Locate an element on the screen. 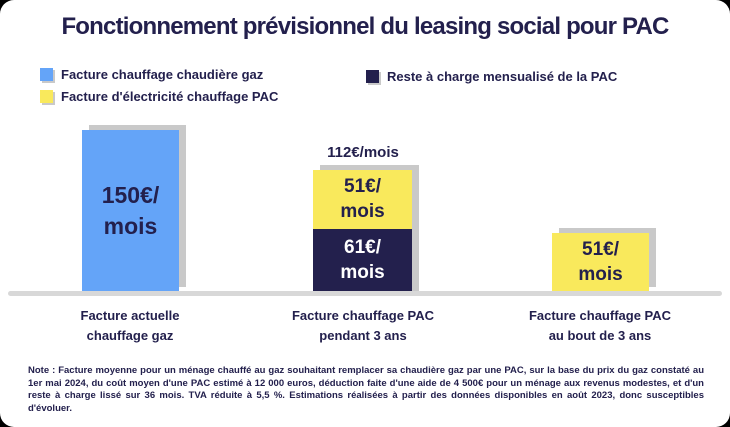 This screenshot has width=730, height=427. legend-label-electricity: Facture d'électricité chauffage PAC is located at coordinates (170, 96).